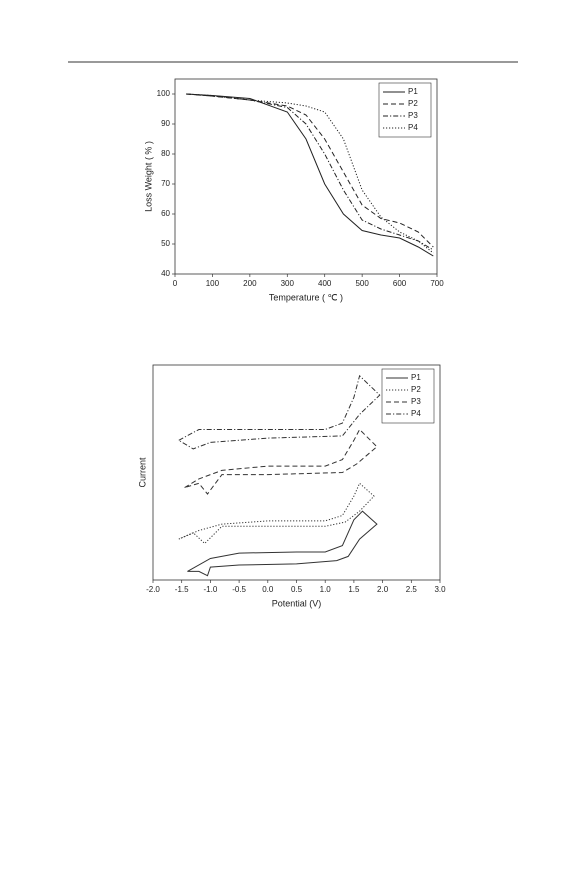 Image resolution: width=585 pixels, height=888 pixels. Describe the element at coordinates (165, 153) in the screenshot. I see `y-tick-label: 80` at that location.